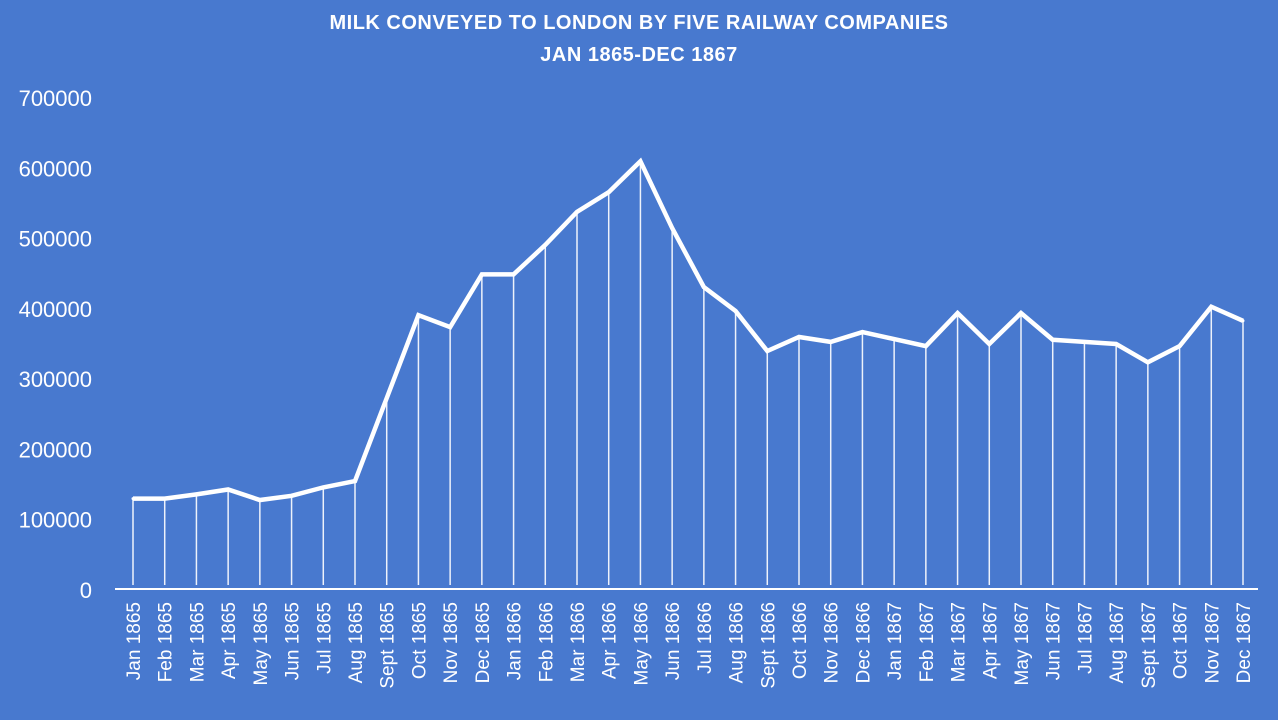 The height and width of the screenshot is (720, 1278). What do you see at coordinates (55, 449) in the screenshot?
I see `y-tick-label: 200000` at bounding box center [55, 449].